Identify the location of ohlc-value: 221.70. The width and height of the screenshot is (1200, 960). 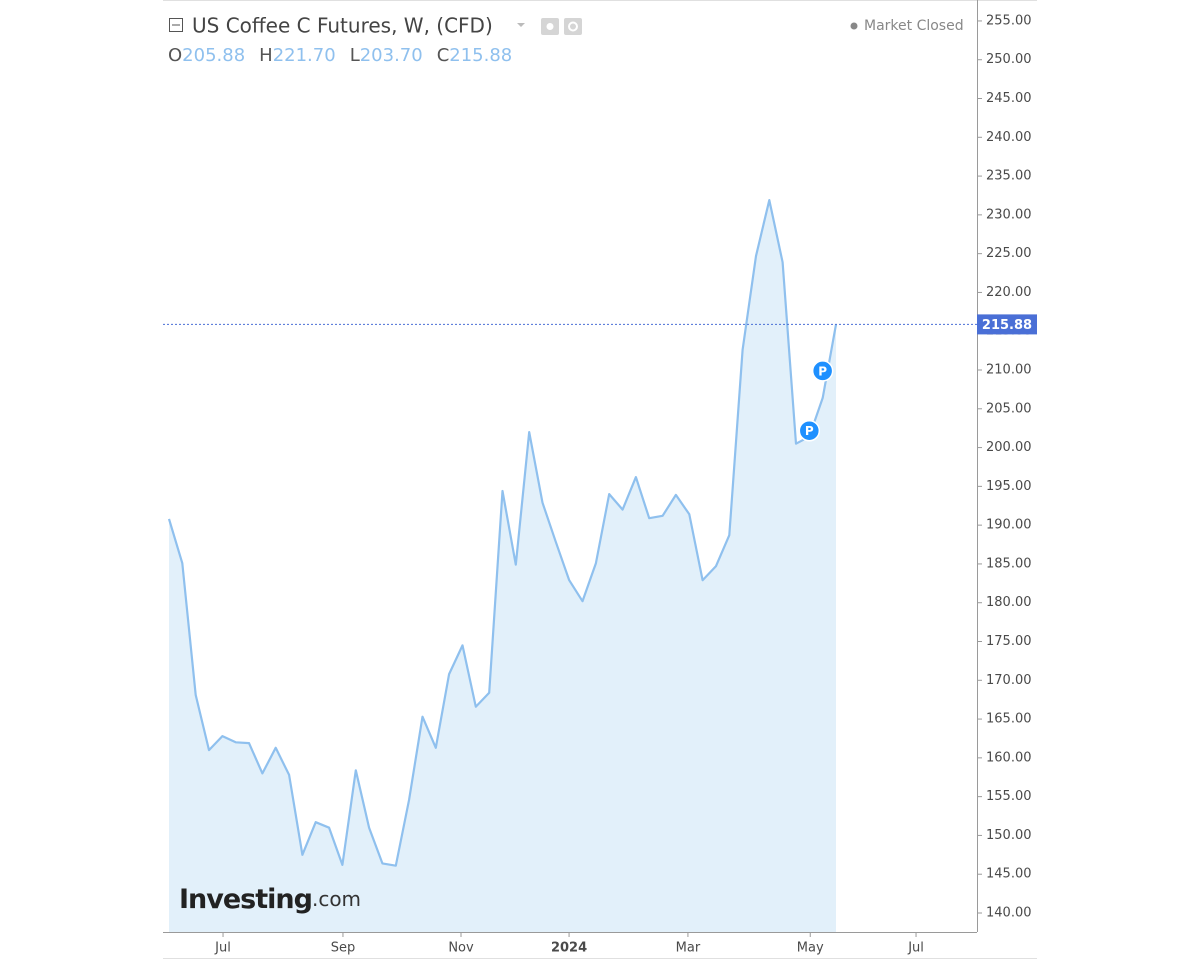
(304, 55).